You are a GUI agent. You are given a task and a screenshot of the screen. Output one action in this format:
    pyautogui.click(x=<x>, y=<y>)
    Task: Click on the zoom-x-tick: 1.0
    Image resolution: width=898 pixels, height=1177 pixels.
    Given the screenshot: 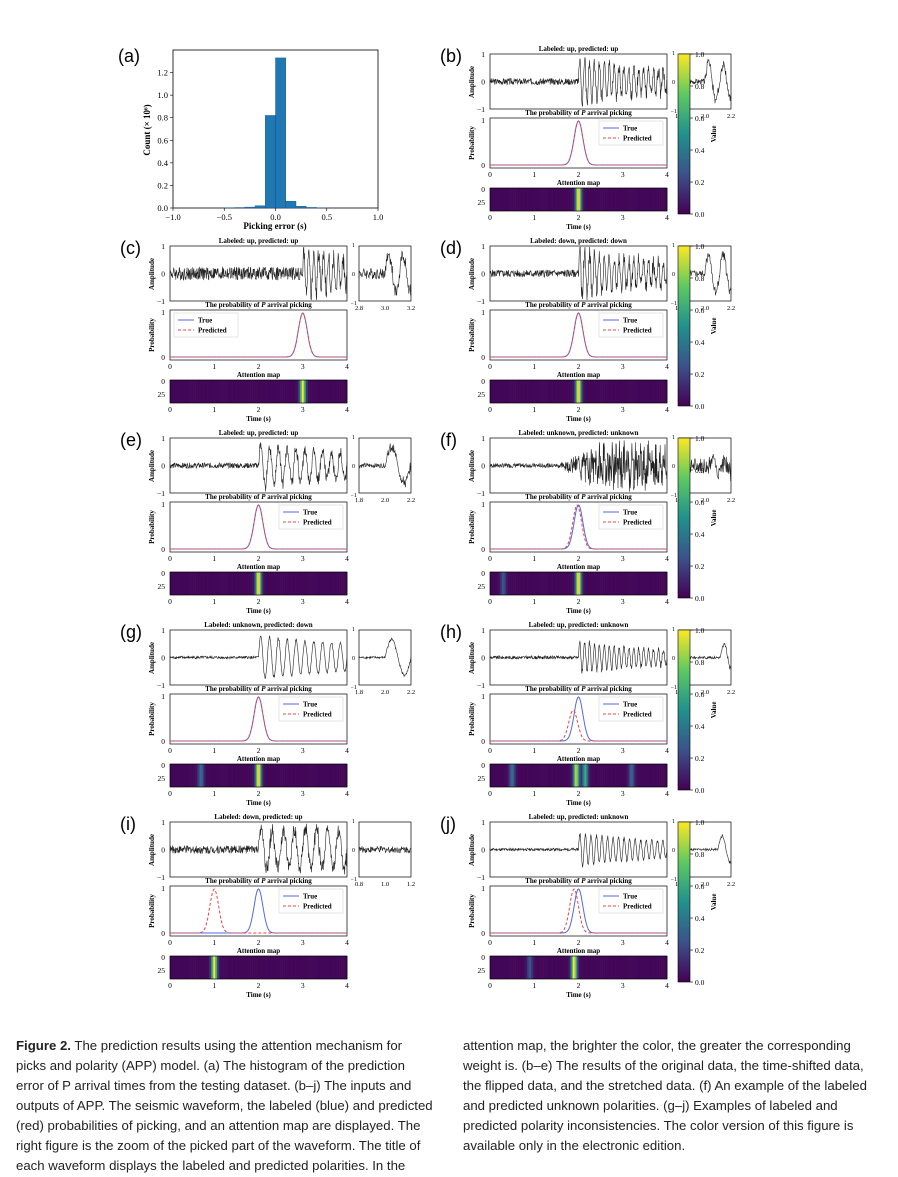 What is the action you would take?
    pyautogui.click(x=385, y=884)
    